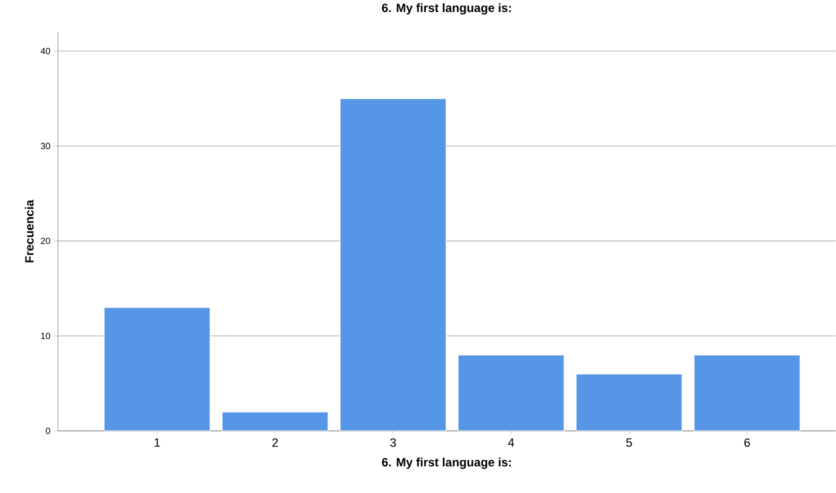 This screenshot has width=836, height=493. I want to click on x-tick-label: 1, so click(157, 442).